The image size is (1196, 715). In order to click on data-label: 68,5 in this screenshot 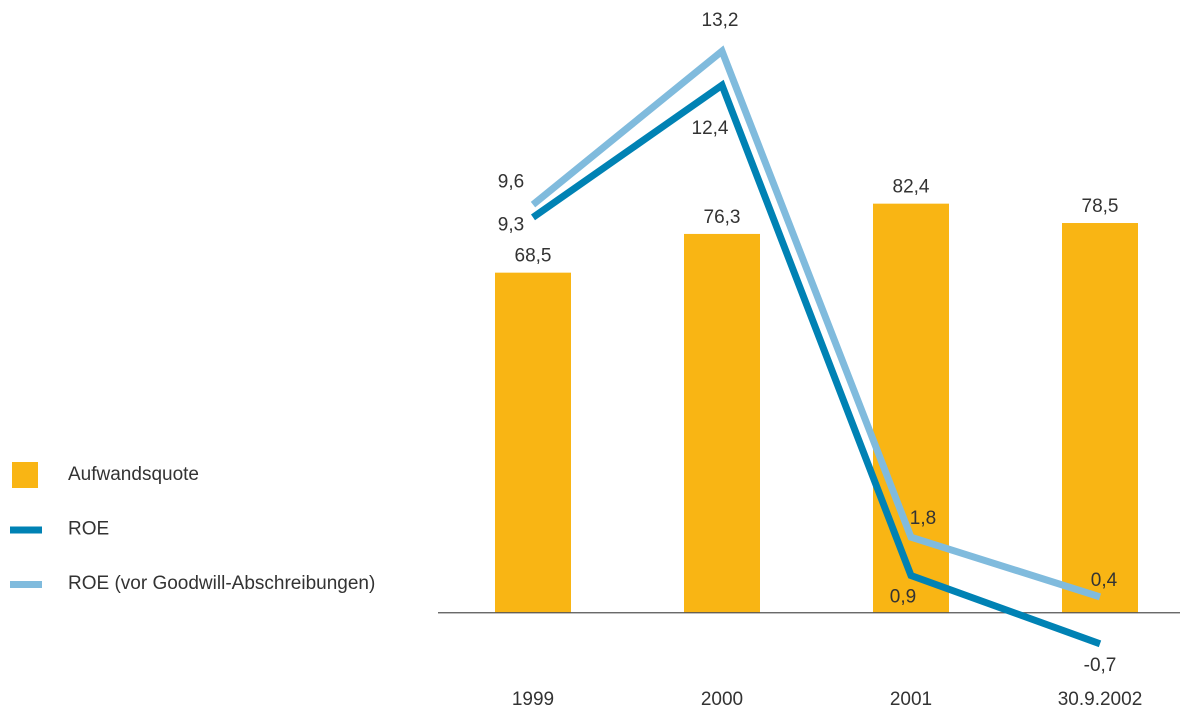, I will do `click(533, 256)`.